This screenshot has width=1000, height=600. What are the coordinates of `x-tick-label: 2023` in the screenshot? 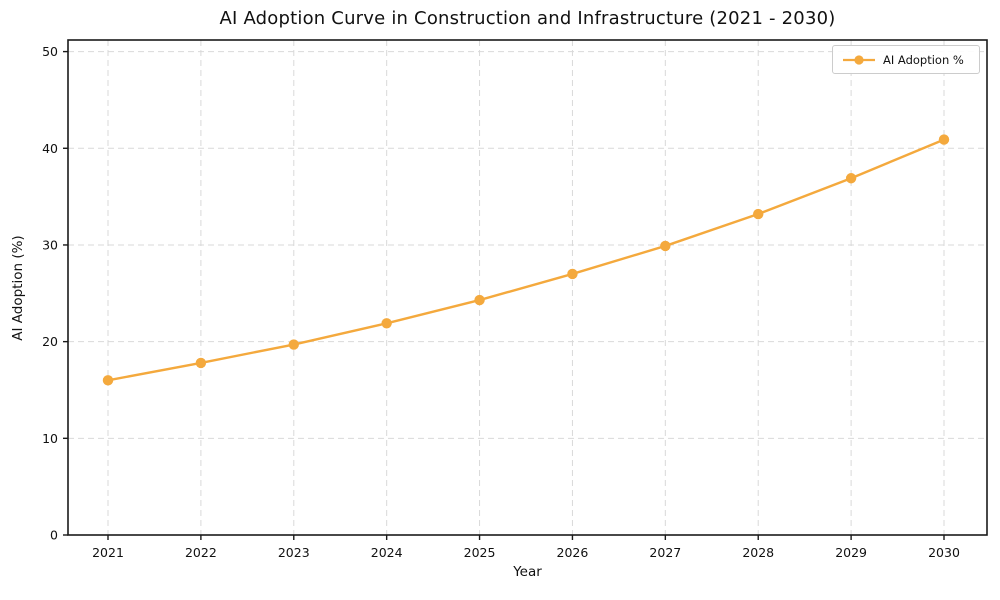 It's located at (294, 552).